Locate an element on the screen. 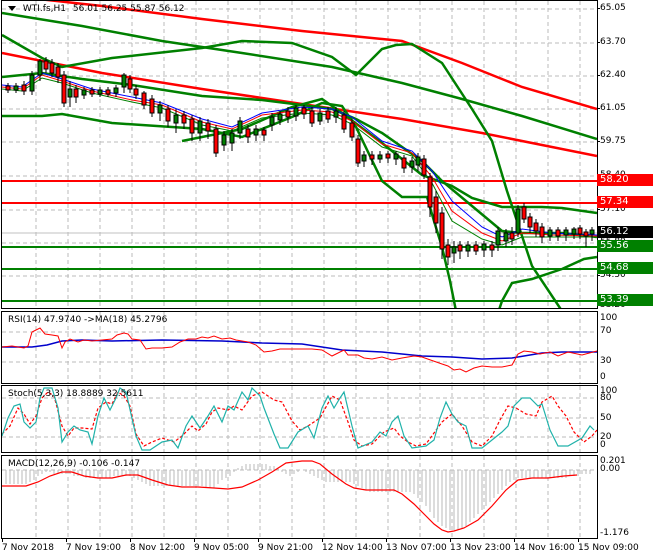 This screenshot has width=660, height=560. stoch-signal-line is located at coordinates (299, 419).